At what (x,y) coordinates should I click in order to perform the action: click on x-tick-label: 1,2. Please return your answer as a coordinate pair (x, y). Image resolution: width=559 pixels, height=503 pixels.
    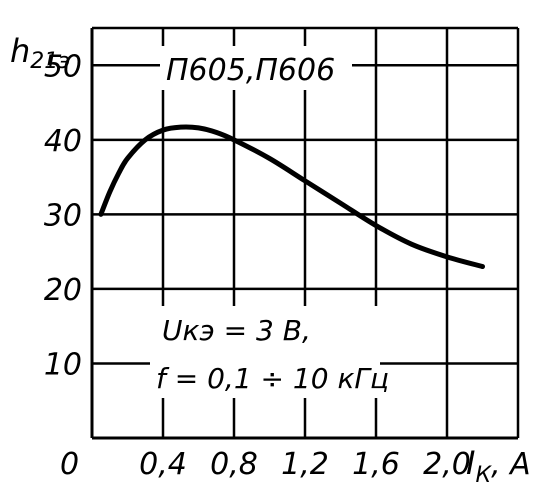
    Looking at the image, I should click on (305, 464).